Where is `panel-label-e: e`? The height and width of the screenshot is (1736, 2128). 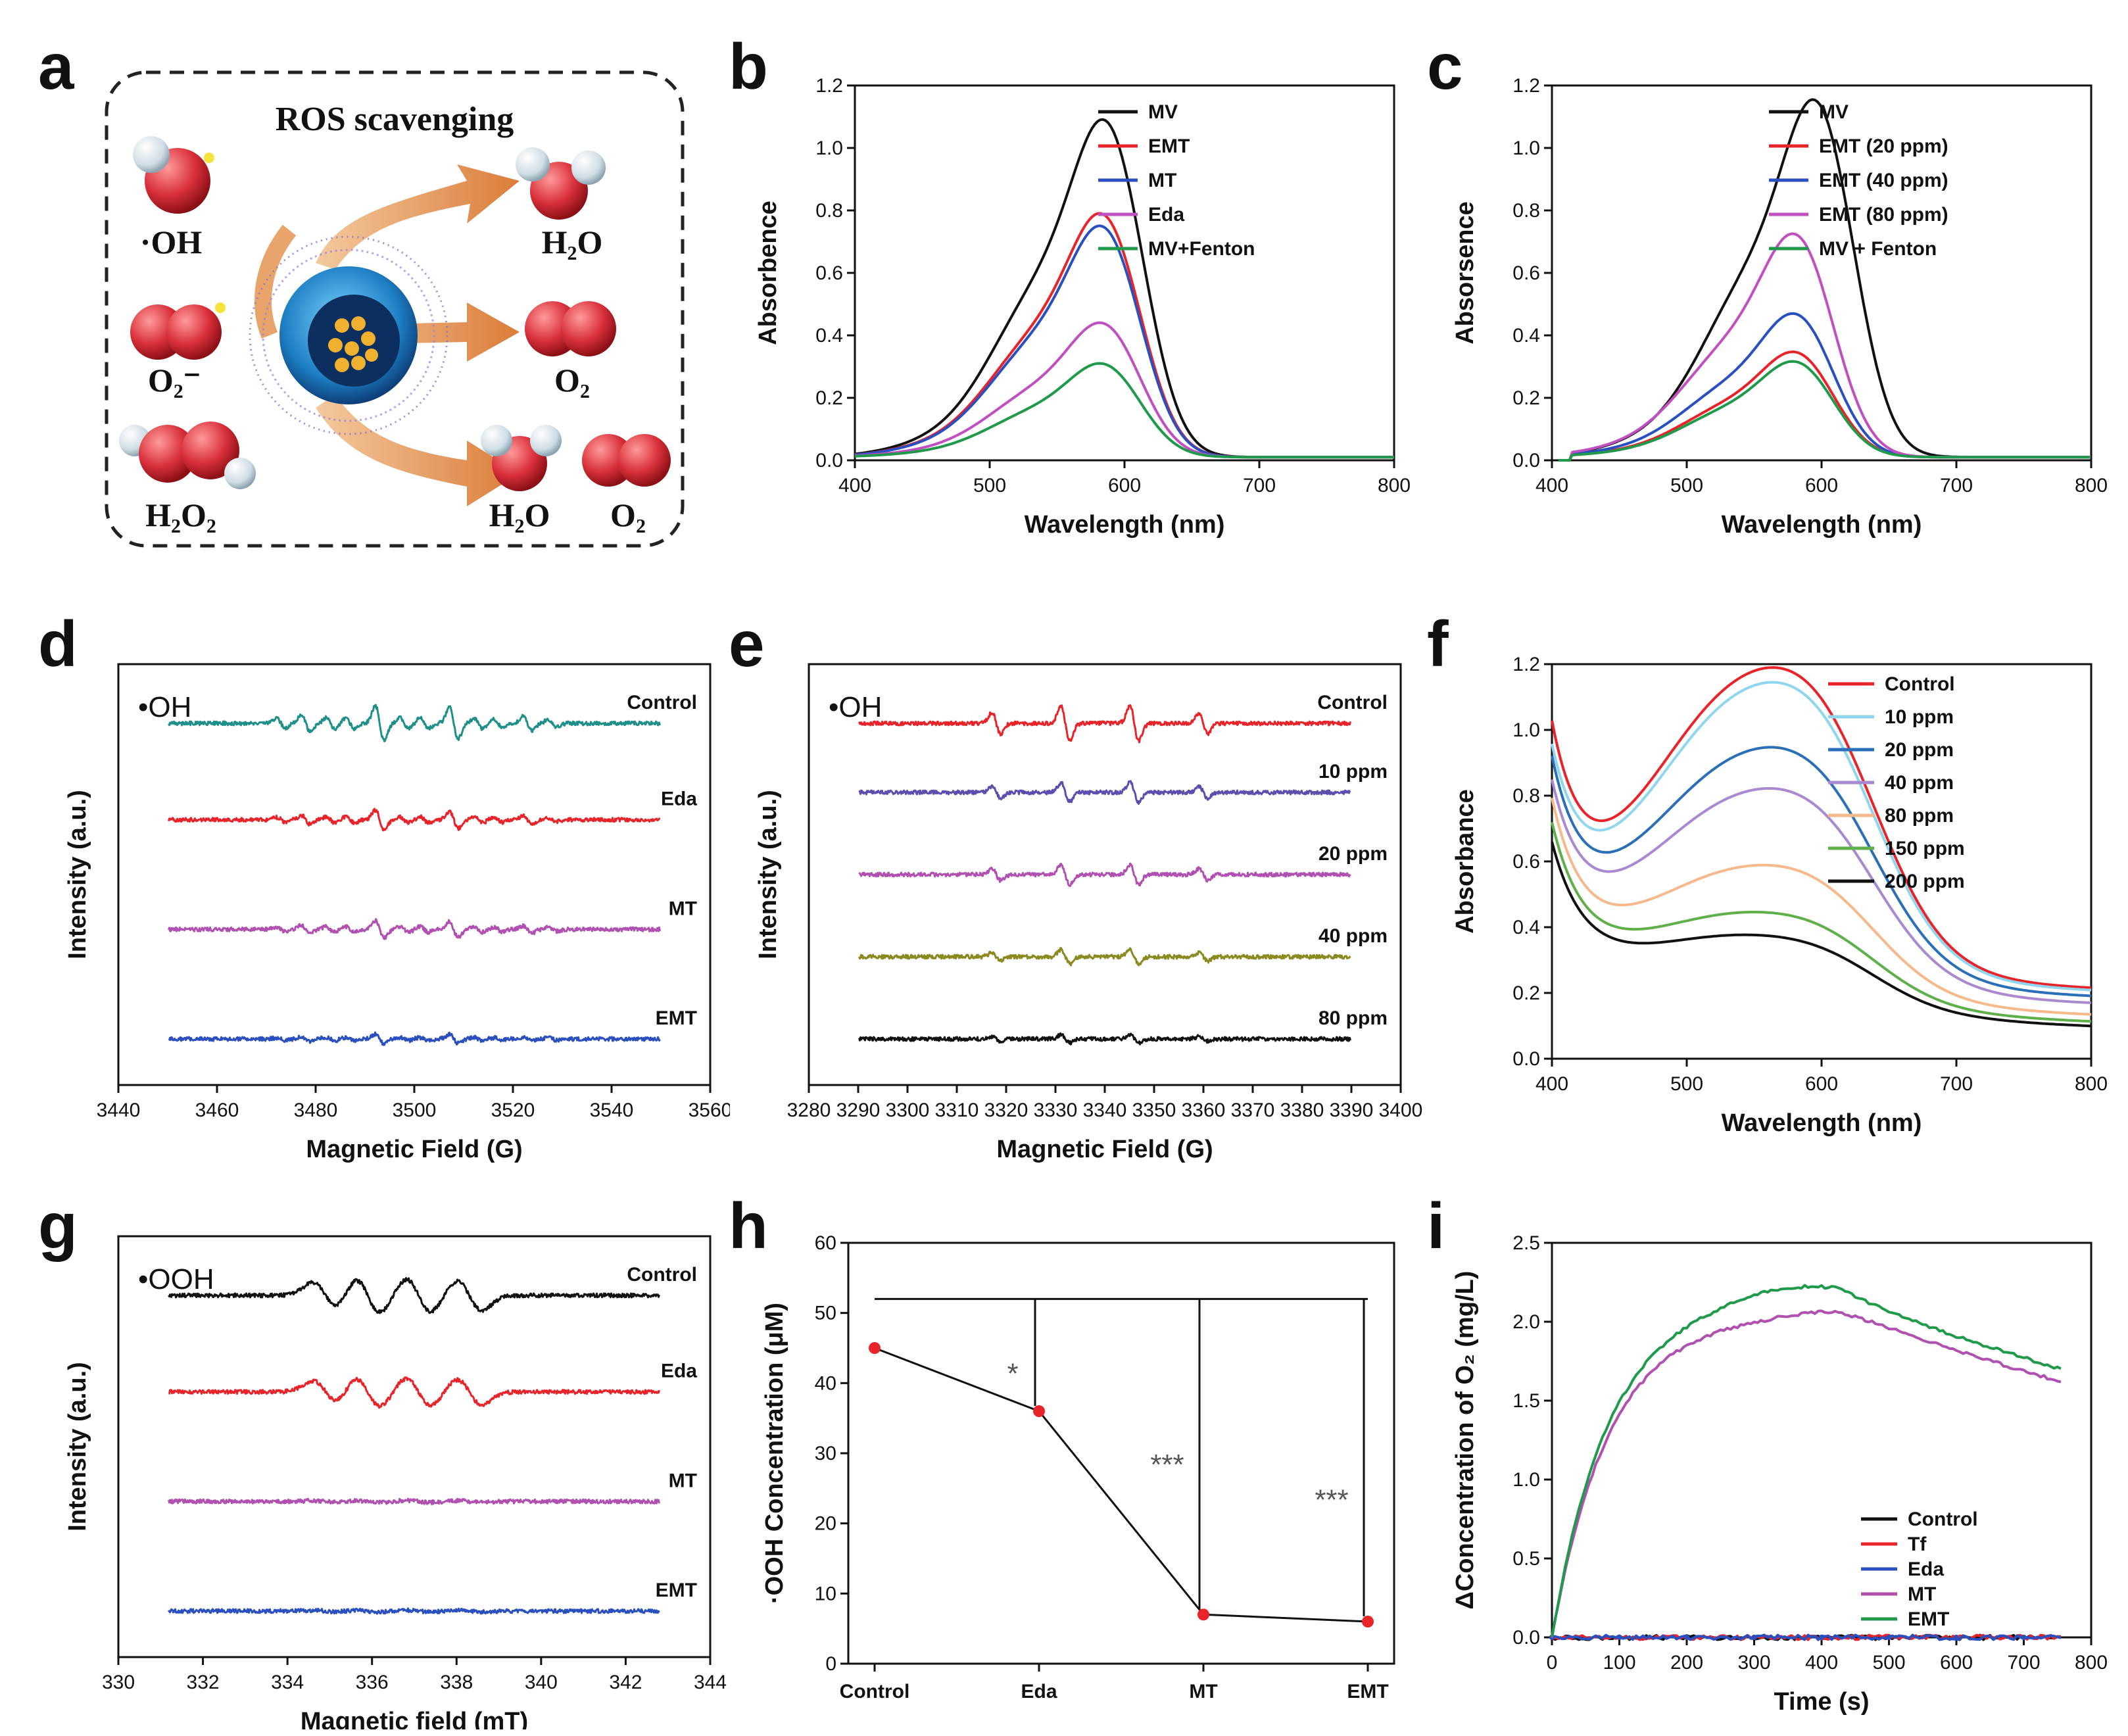
panel-label-e: e is located at coordinates (747, 644).